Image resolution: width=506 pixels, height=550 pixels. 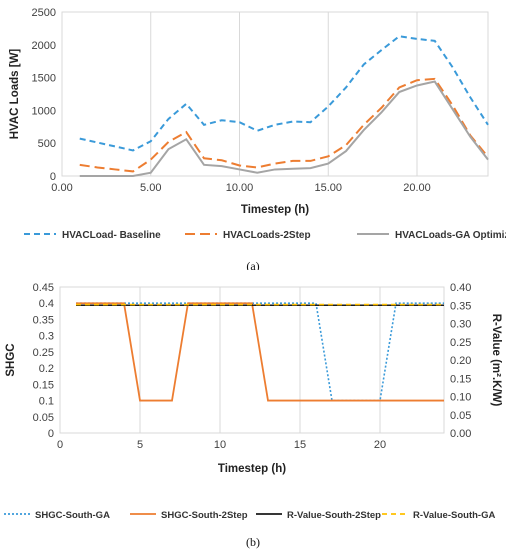 I want to click on y-tick-label-left: 0.3, so click(x=46, y=337).